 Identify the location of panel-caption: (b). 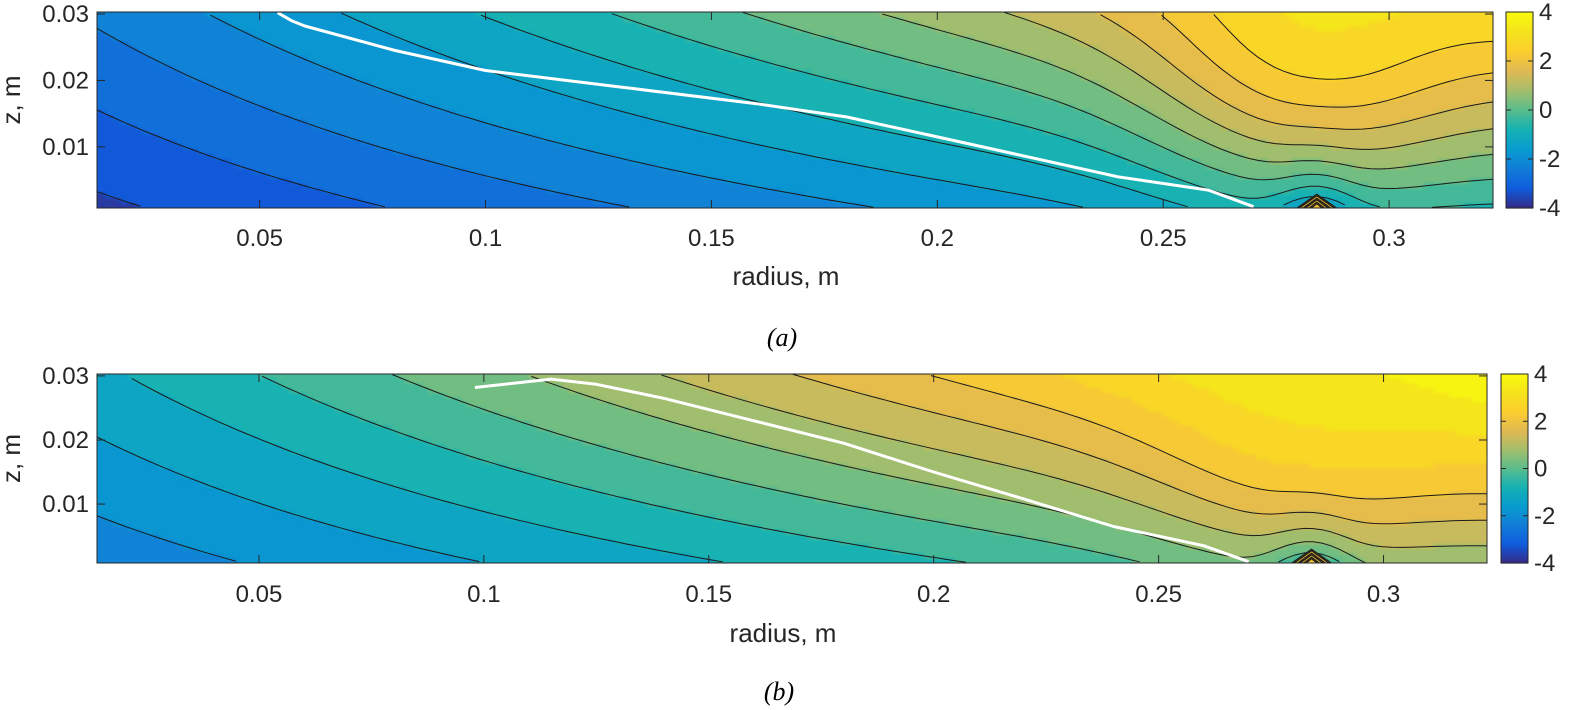
(779, 691).